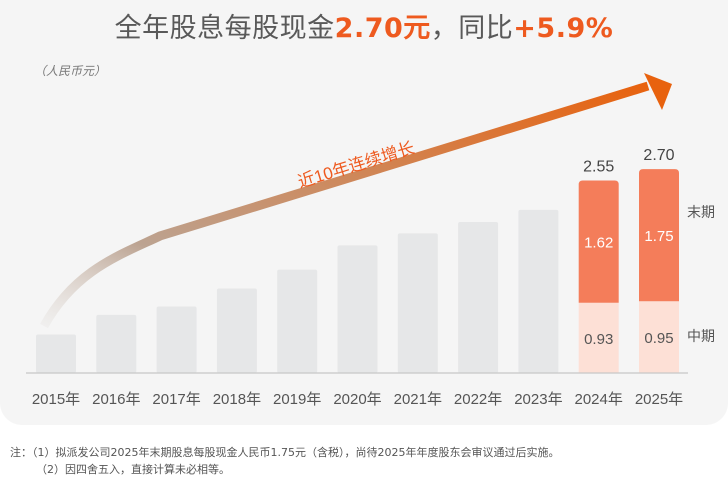 This screenshot has width=728, height=482. Describe the element at coordinates (297, 321) in the screenshot. I see `bar-2019年` at that location.